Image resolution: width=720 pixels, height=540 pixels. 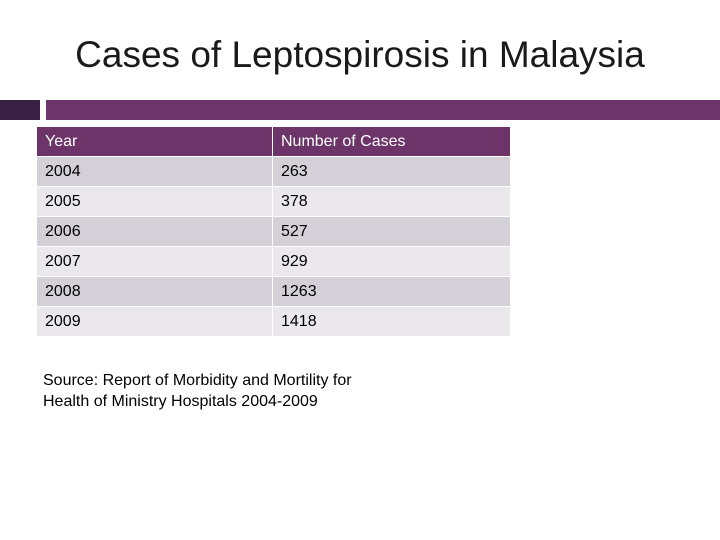 What do you see at coordinates (391, 321) in the screenshot?
I see `cell-cases: 1418` at bounding box center [391, 321].